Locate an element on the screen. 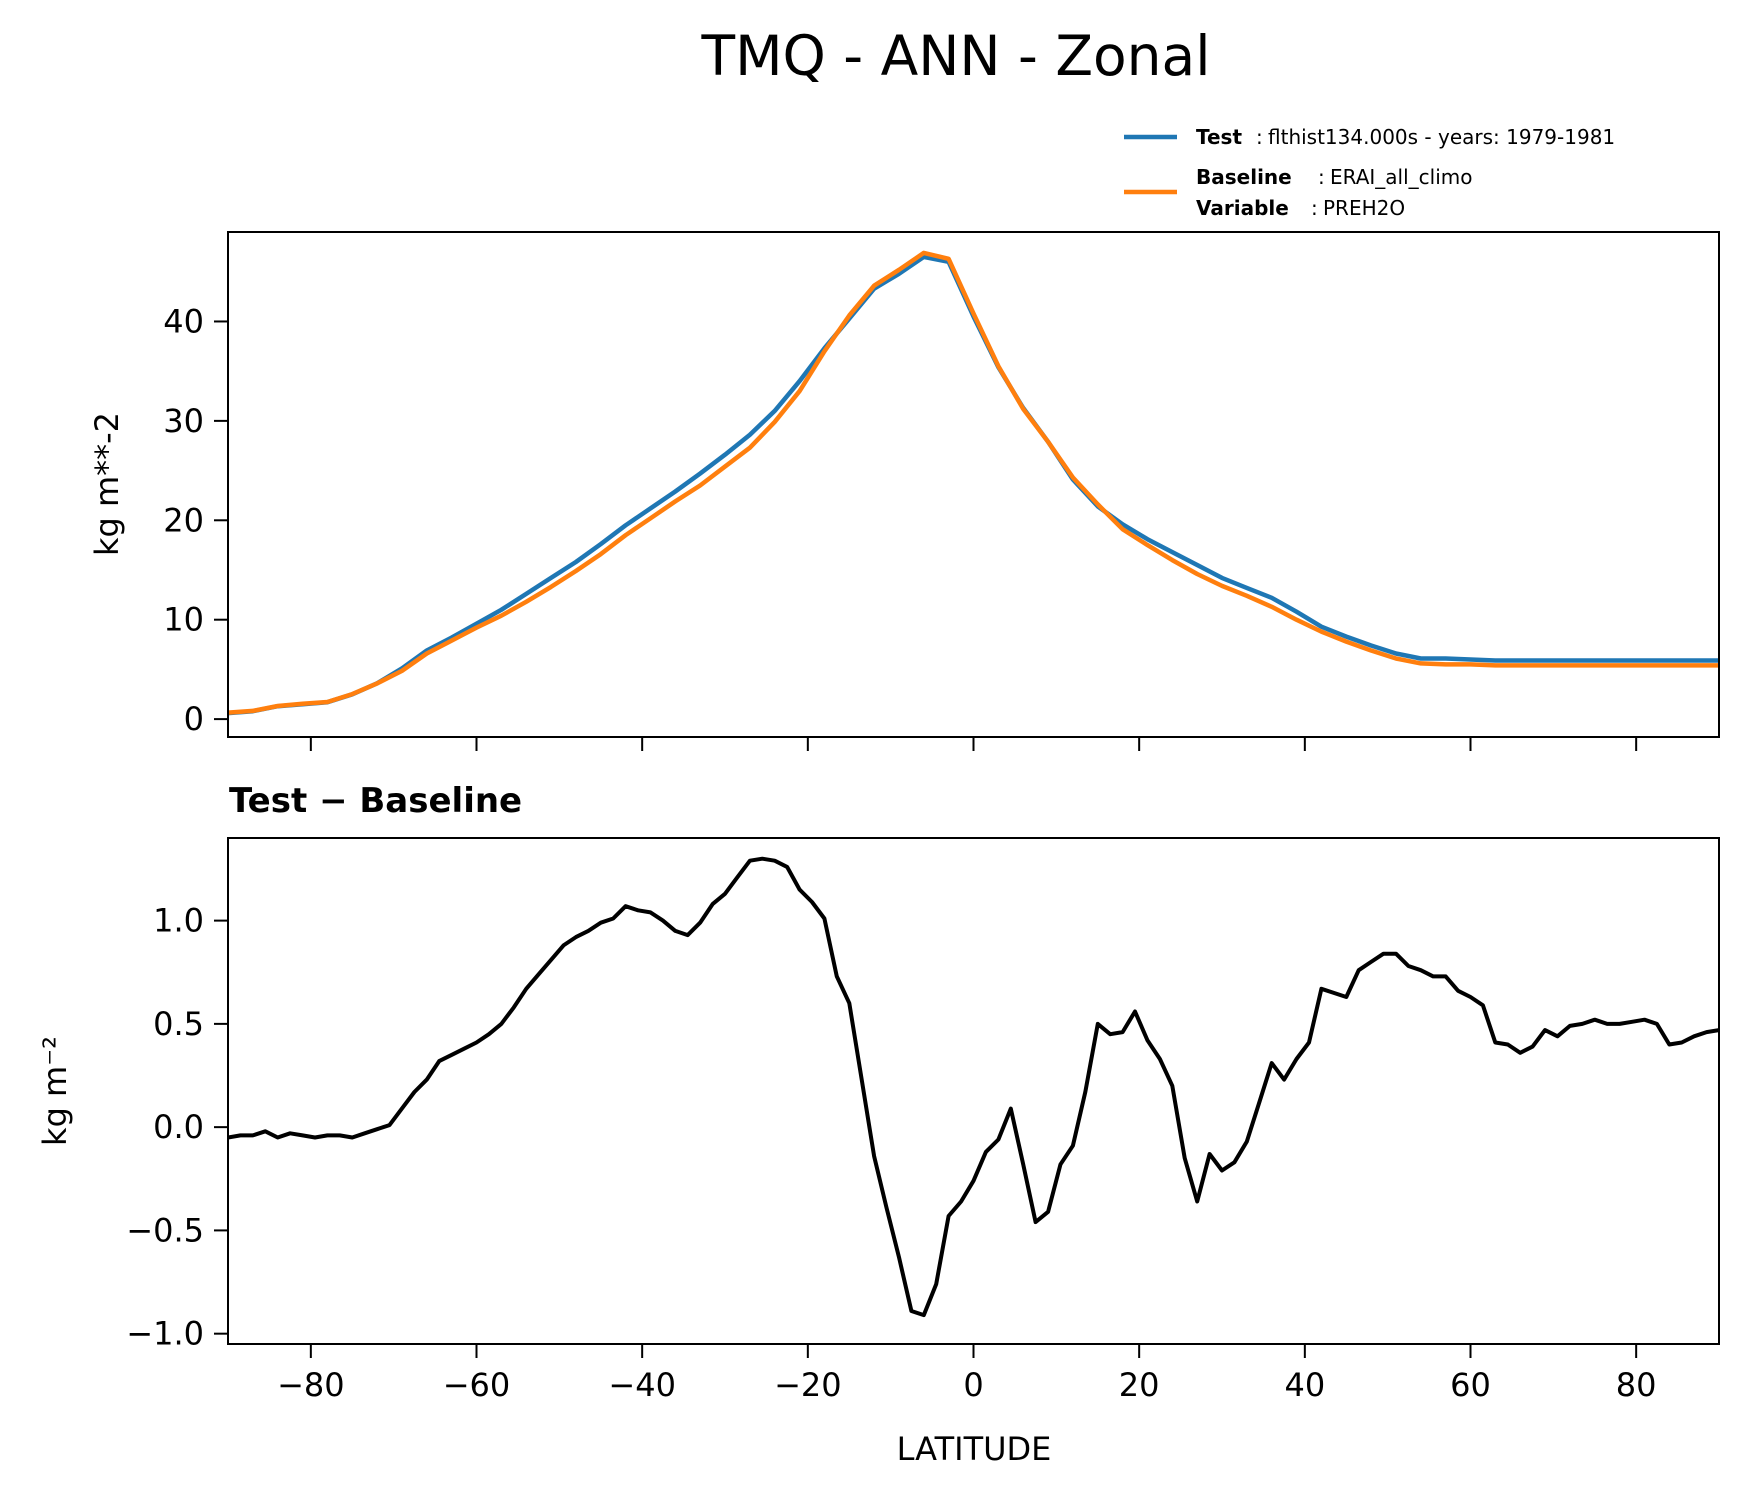 This screenshot has height=1496, width=1745. legend-variable-key: Variable is located at coordinates (1242, 208).